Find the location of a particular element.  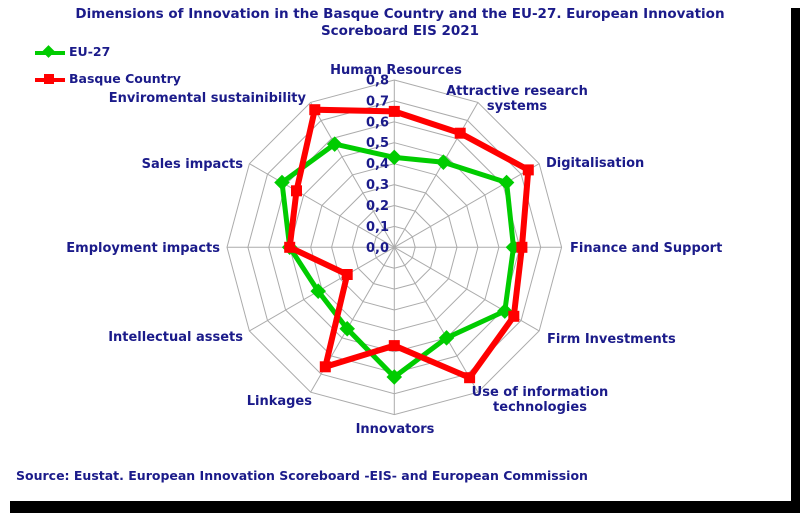

legend: EU-27 Basque Country is located at coordinates (108, 65).